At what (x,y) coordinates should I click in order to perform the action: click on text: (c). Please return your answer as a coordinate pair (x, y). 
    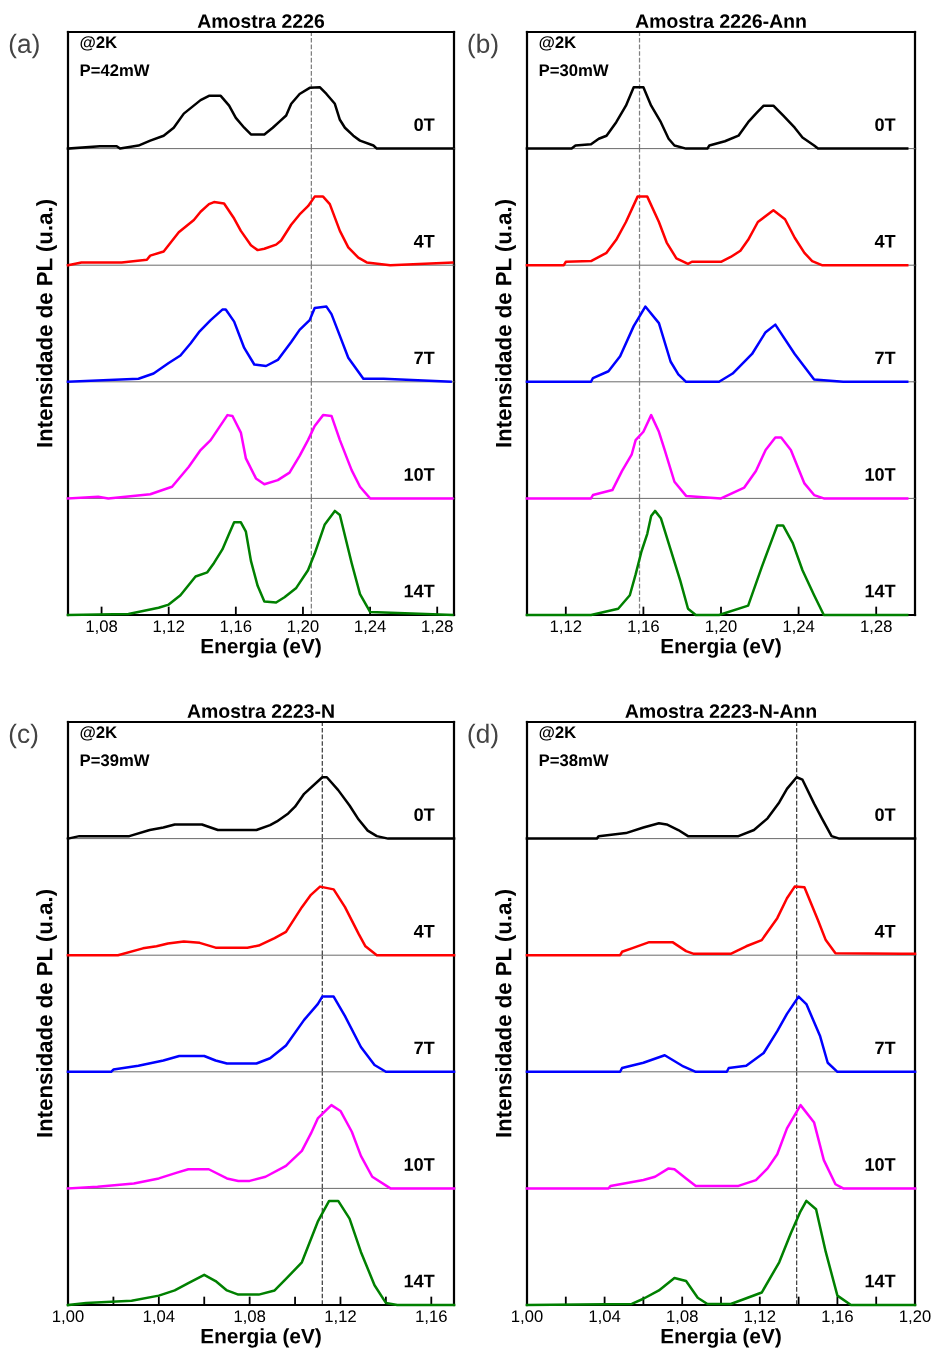
    Looking at the image, I should click on (23, 736).